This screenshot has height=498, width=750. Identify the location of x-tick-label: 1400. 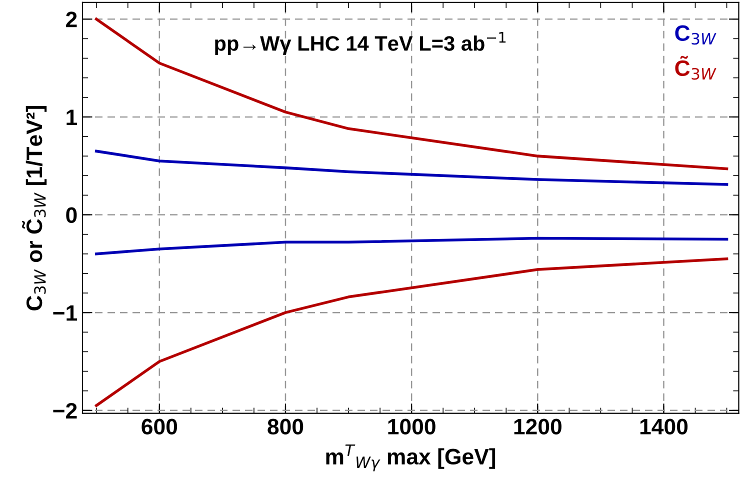
(664, 426).